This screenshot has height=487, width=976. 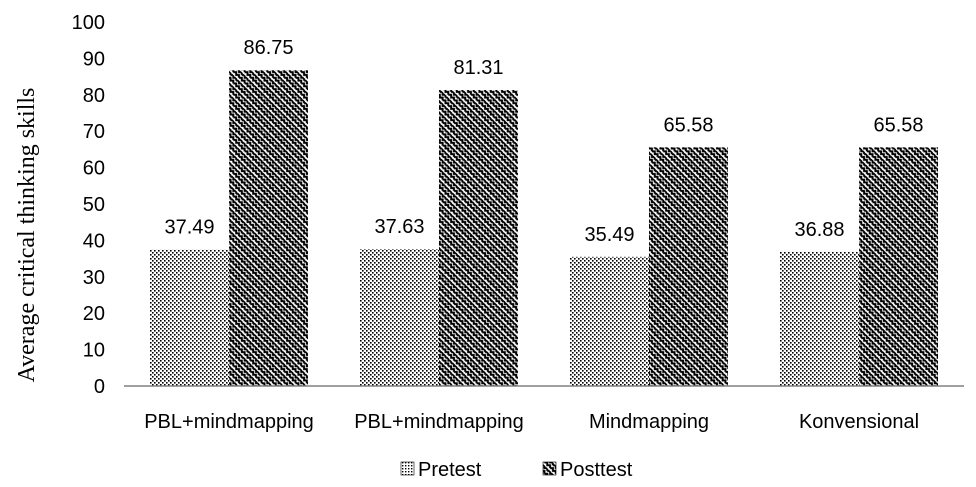 What do you see at coordinates (88, 23) in the screenshot?
I see `y-tick-label: 100` at bounding box center [88, 23].